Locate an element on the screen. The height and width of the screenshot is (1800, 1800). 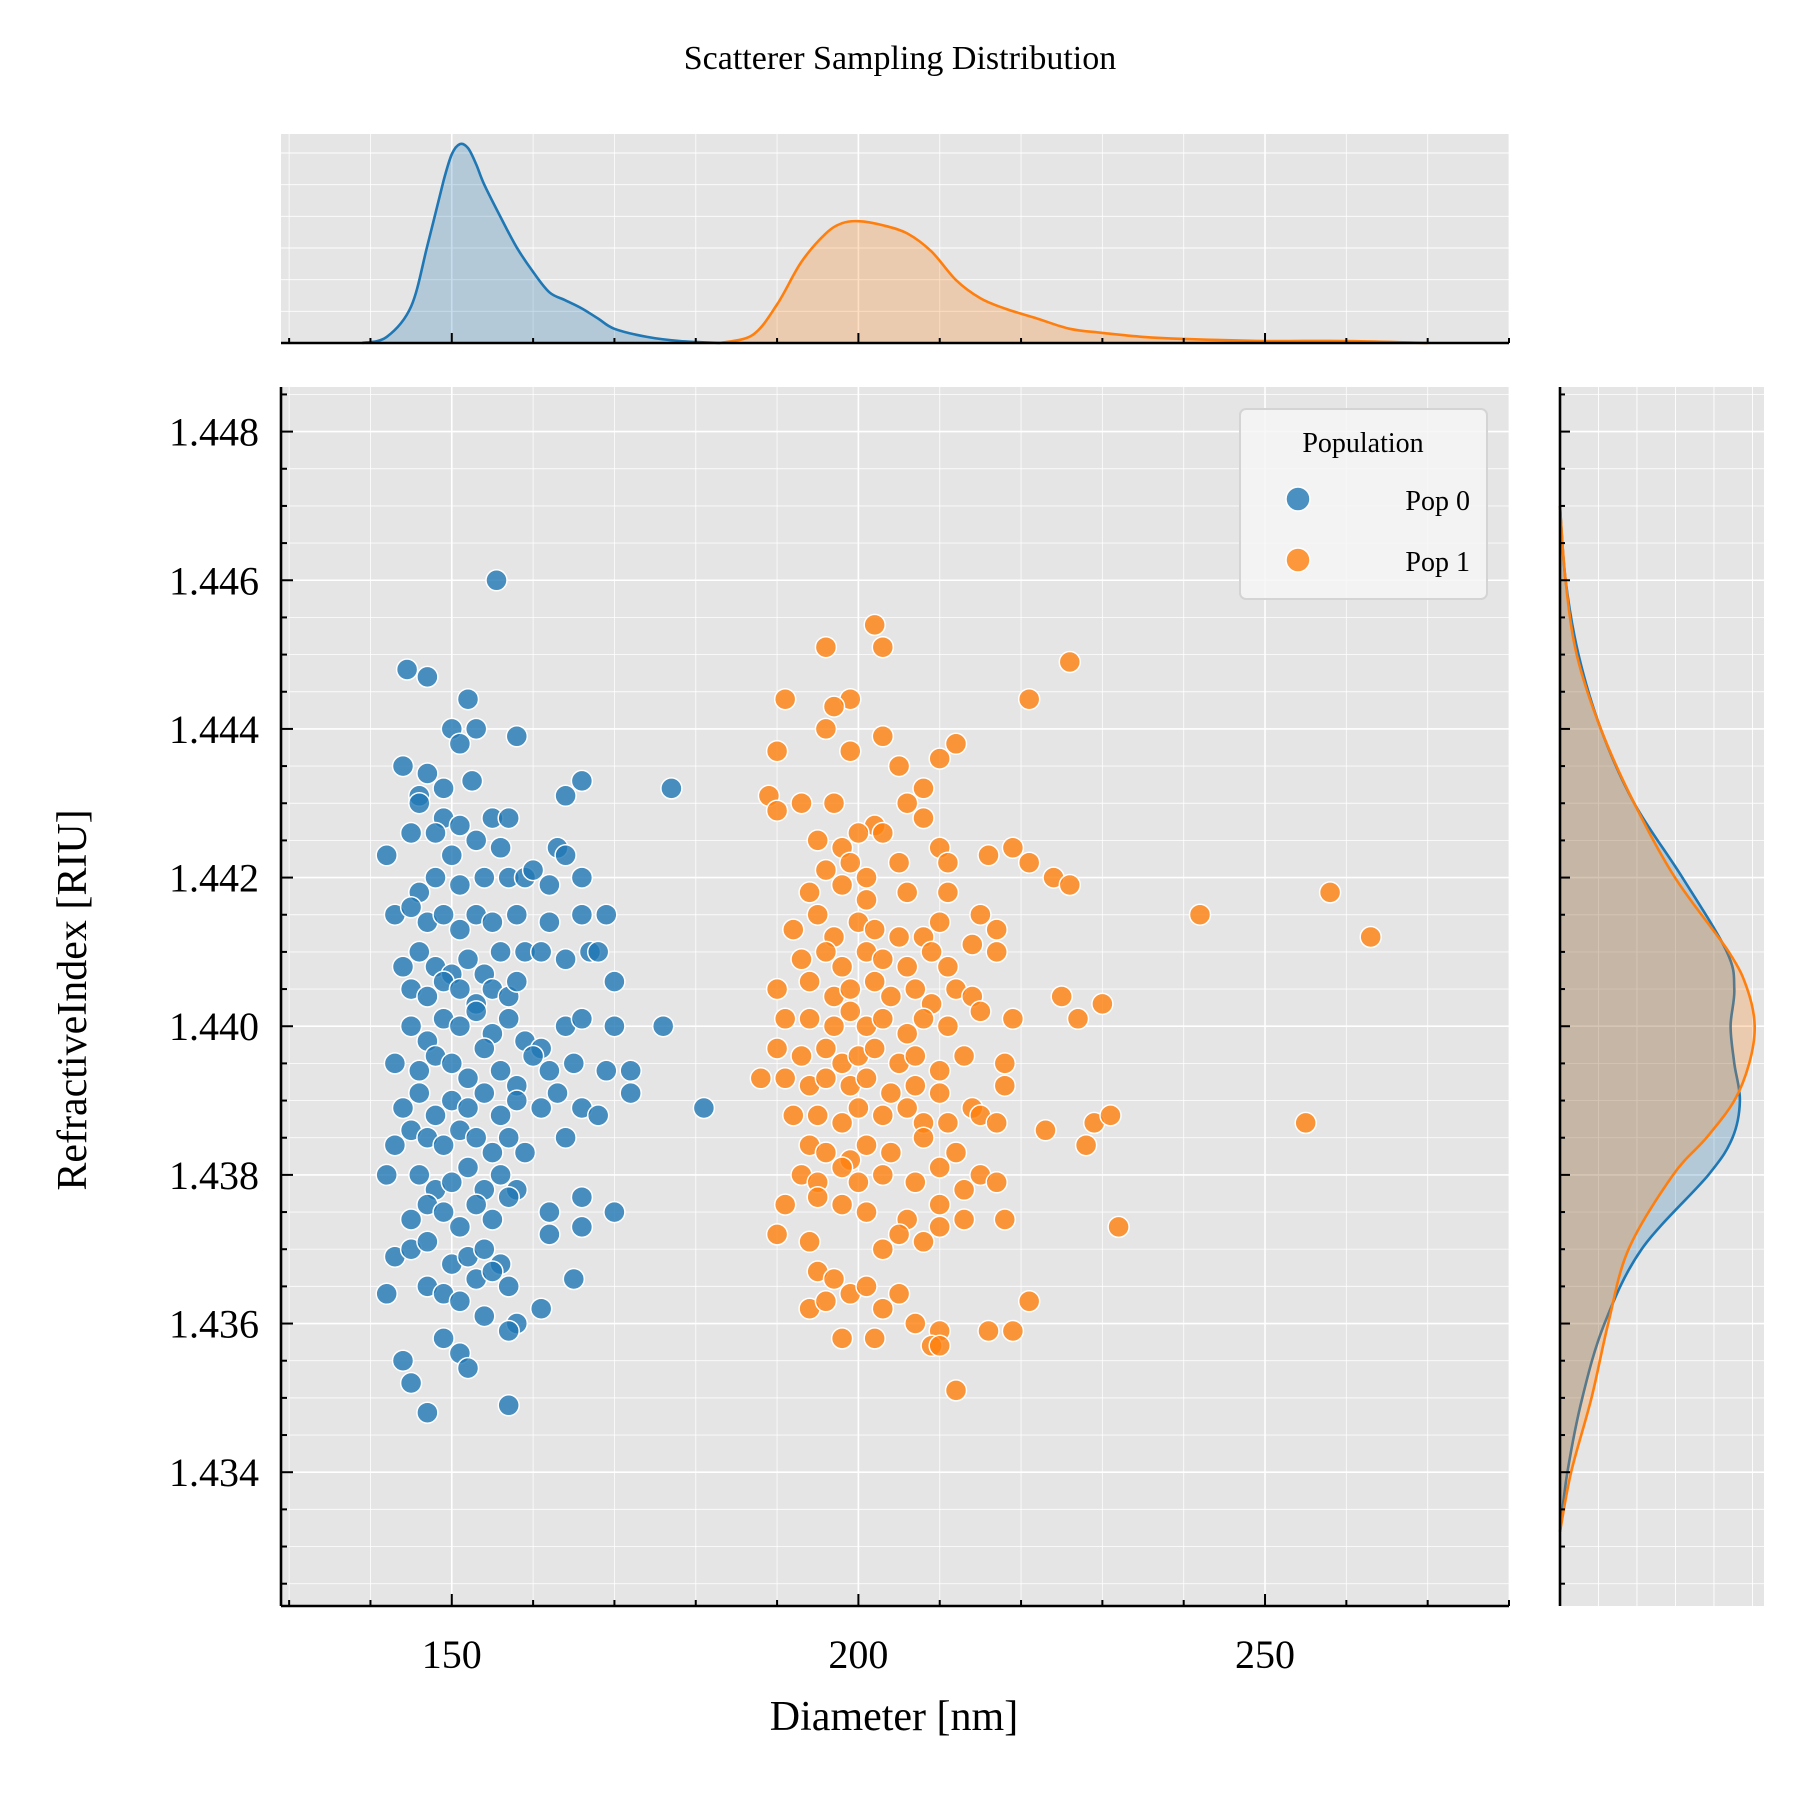
legend: Population Pop 0 Pop 1 is located at coordinates (1363, 504).